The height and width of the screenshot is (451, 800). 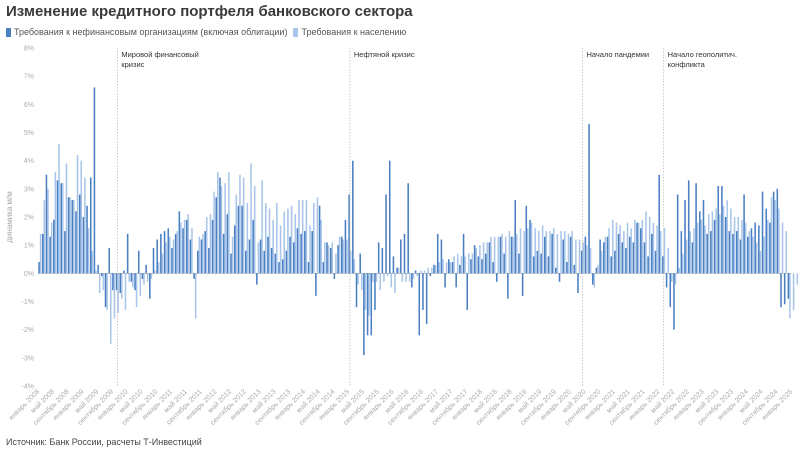 What do you see at coordinates (29, 77) in the screenshot?
I see `y-tick-label: 7%` at bounding box center [29, 77].